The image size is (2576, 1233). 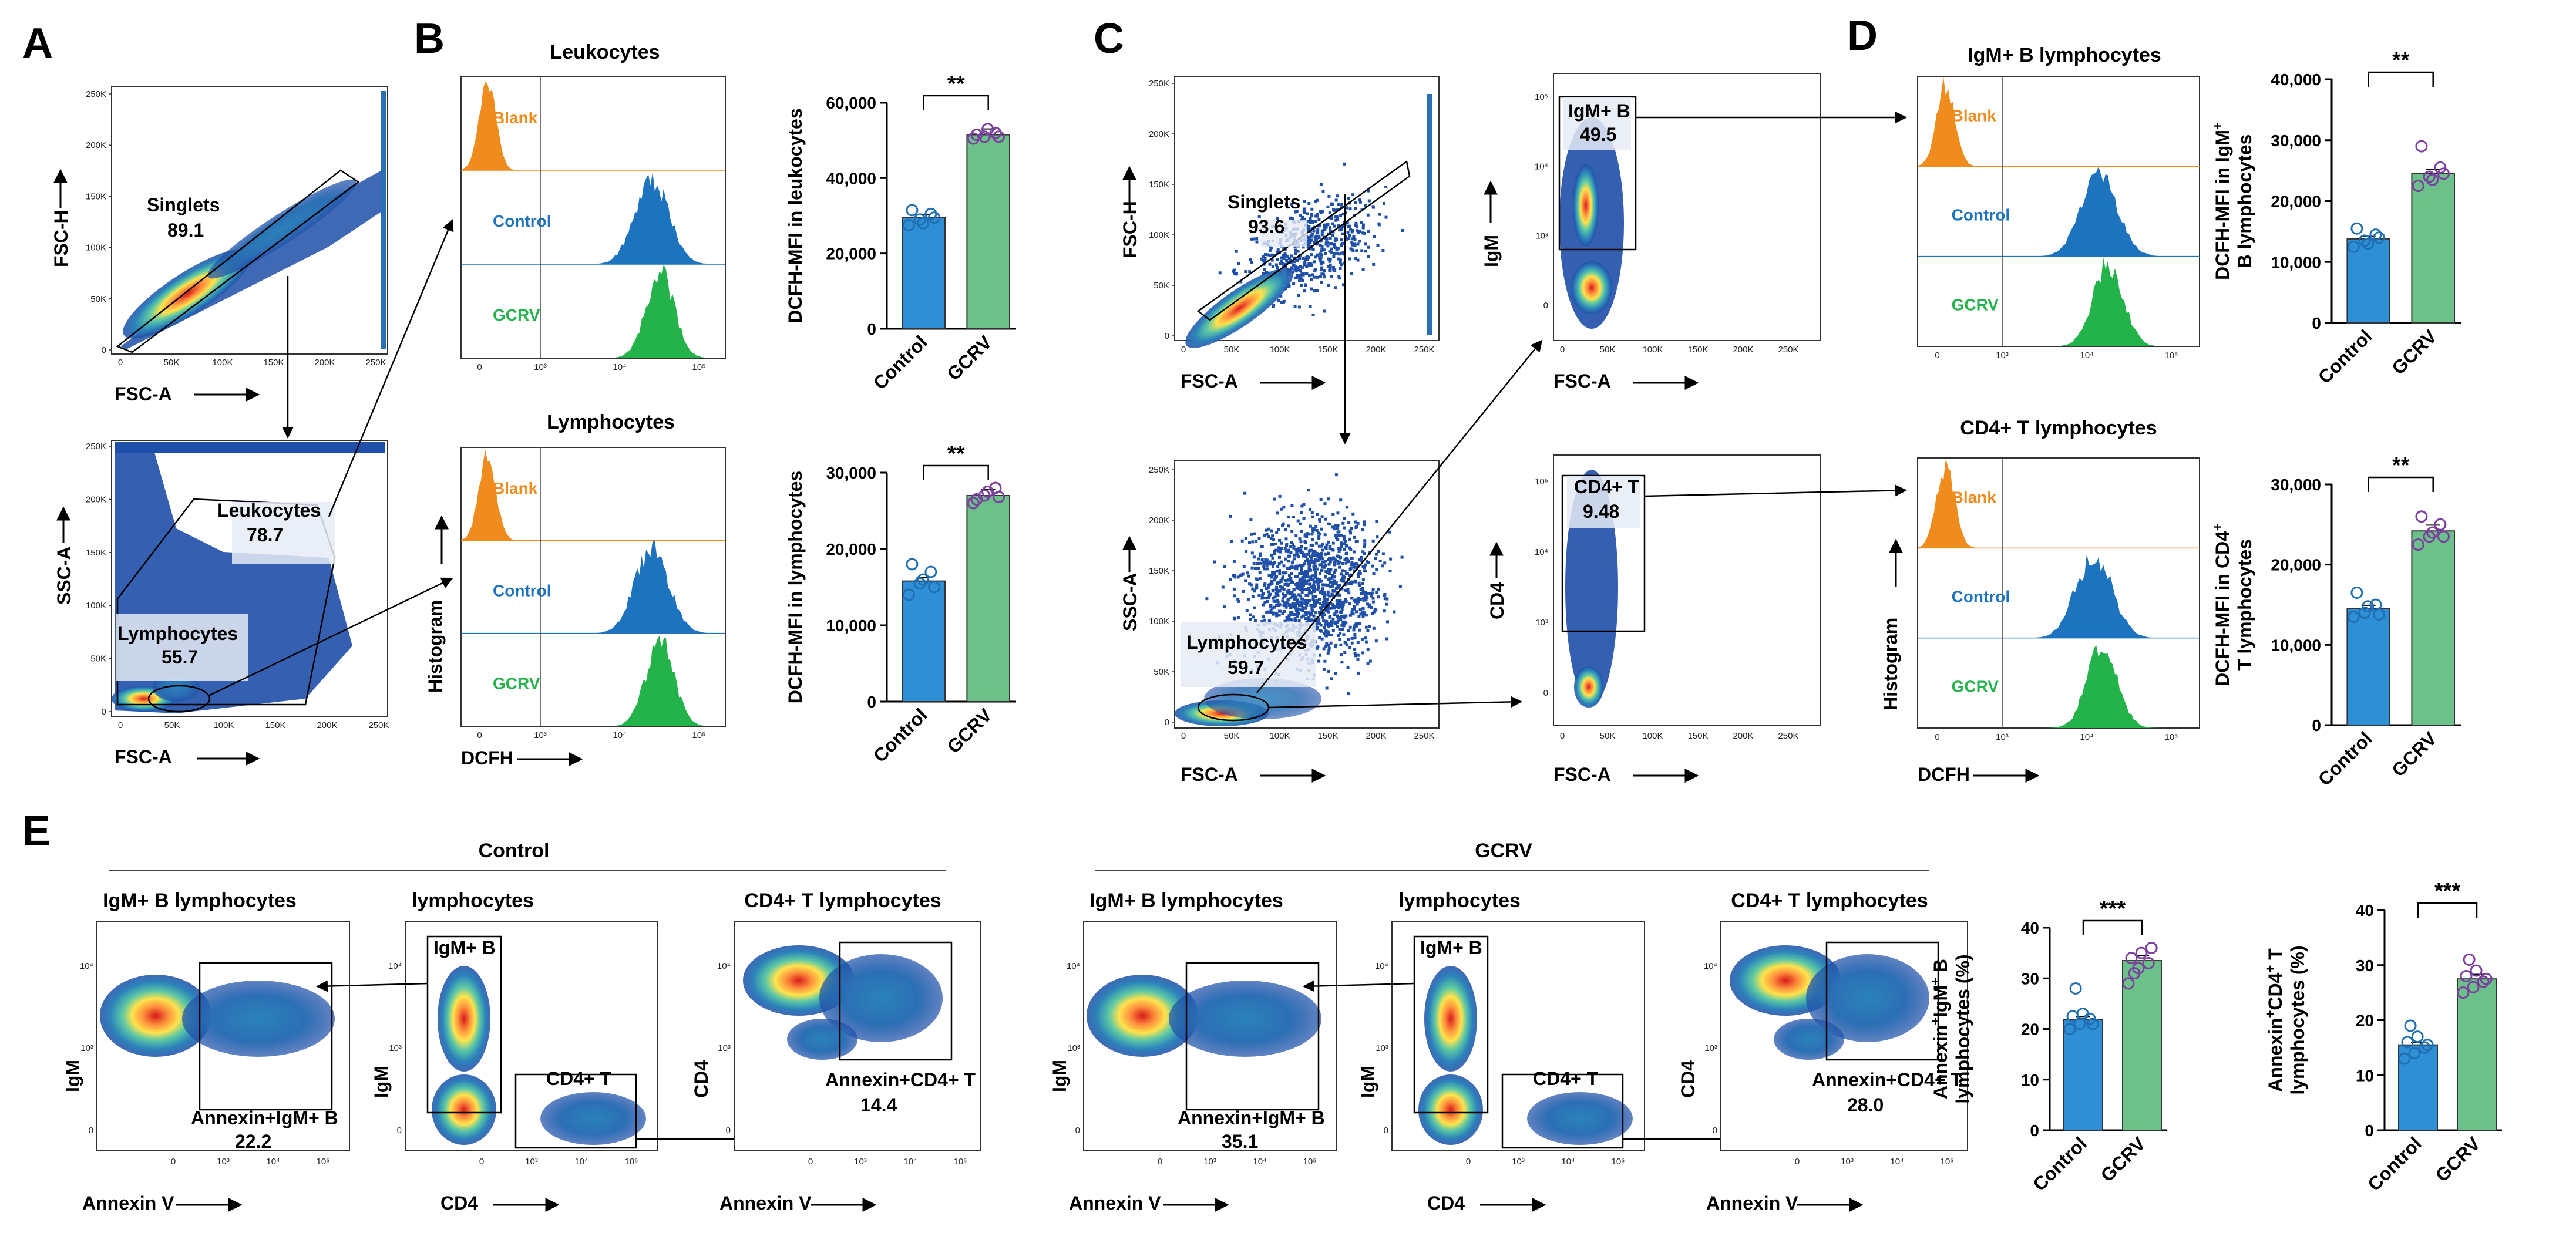 I want to click on category-label: GCRV, so click(x=970, y=731).